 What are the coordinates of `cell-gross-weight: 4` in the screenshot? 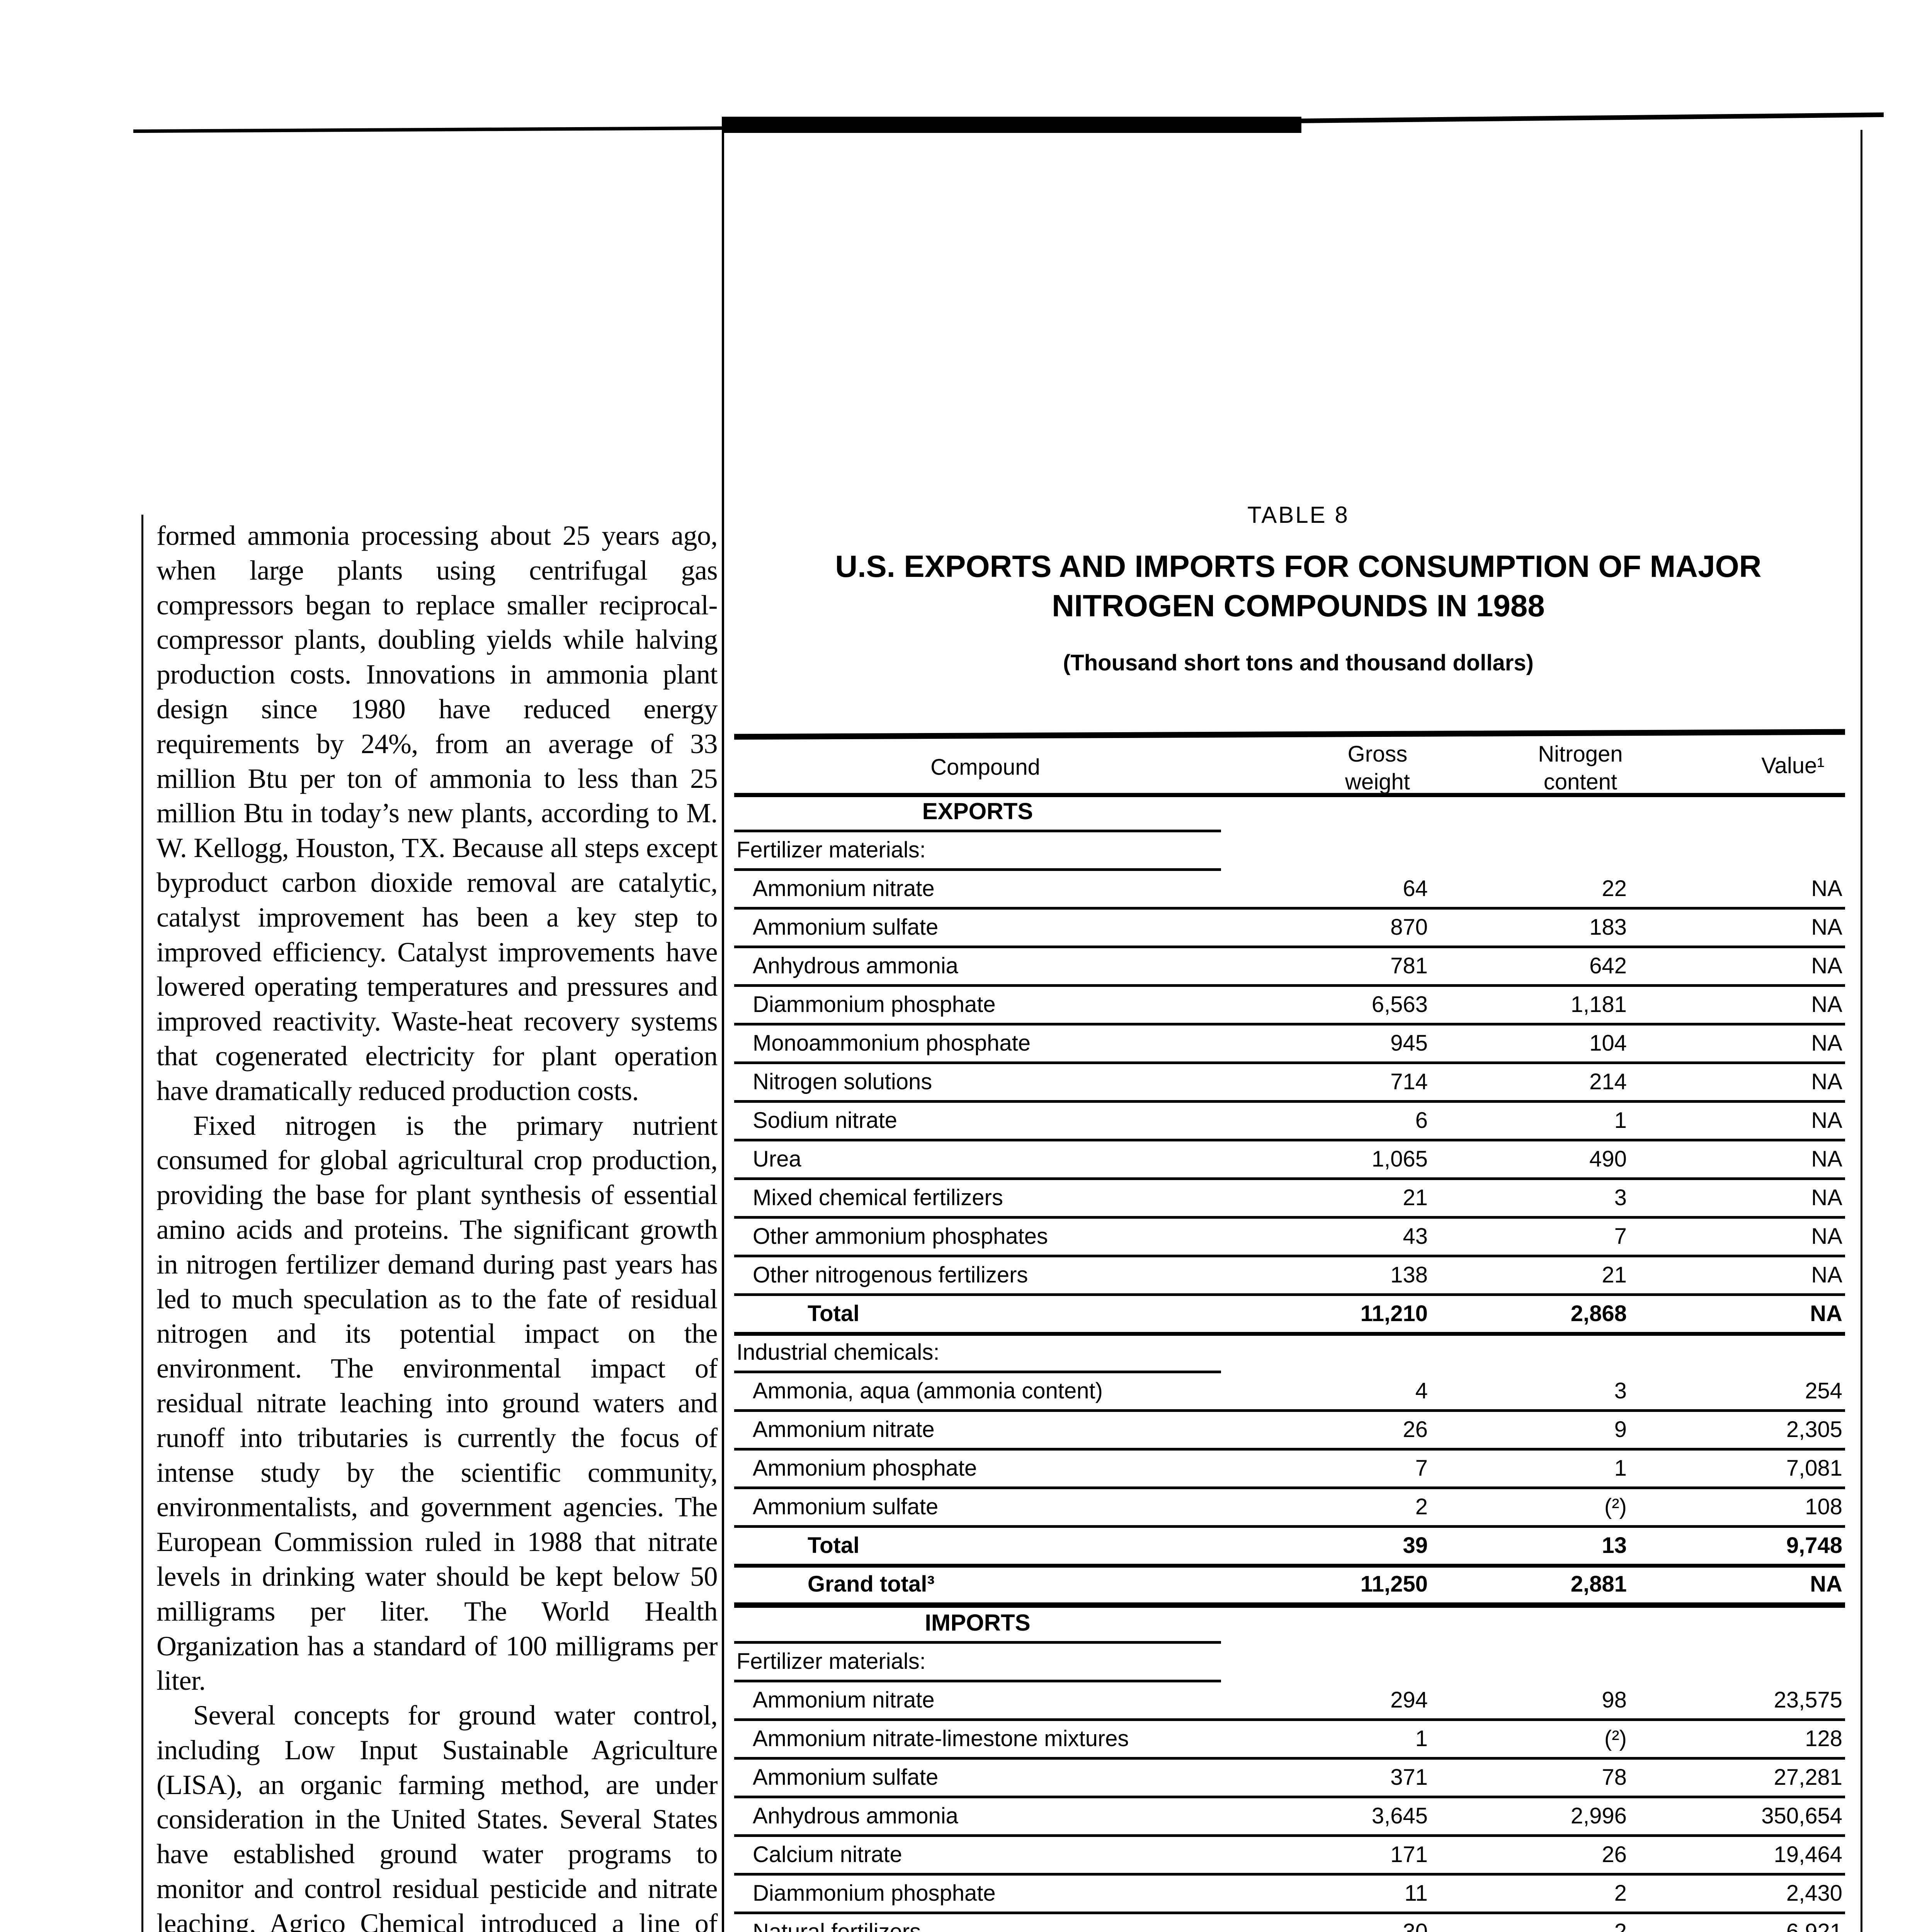 It's located at (1421, 1390).